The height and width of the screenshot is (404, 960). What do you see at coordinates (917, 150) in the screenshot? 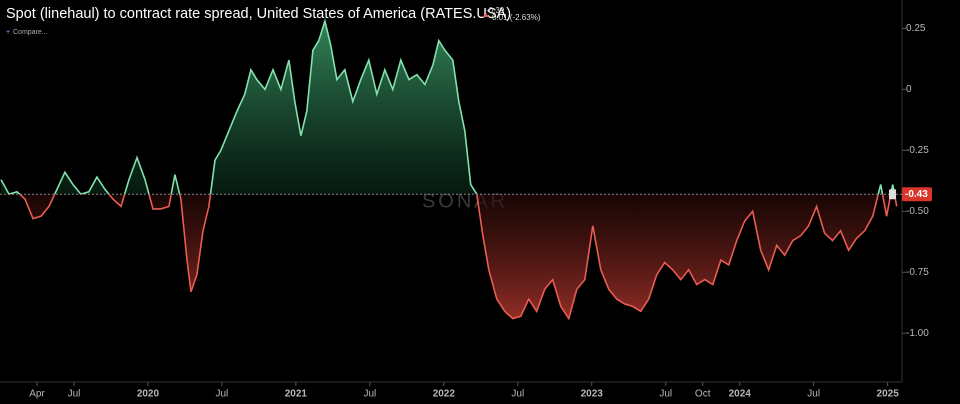
I see `y-tick-label: -0.25` at bounding box center [917, 150].